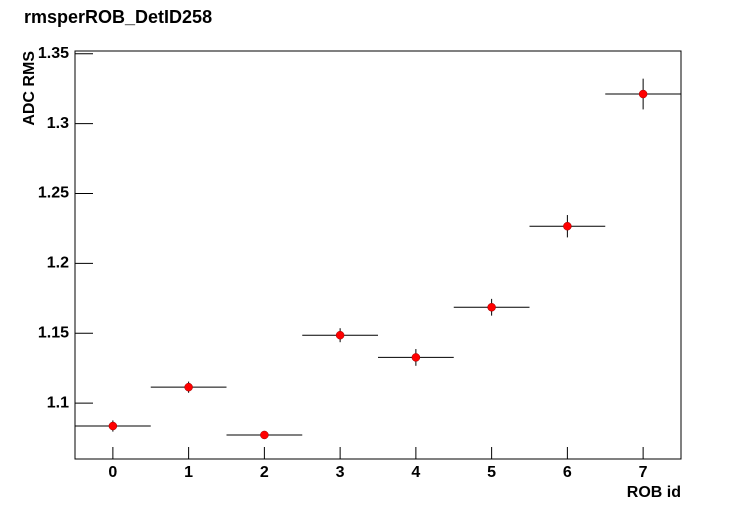 This screenshot has width=756, height=511. Describe the element at coordinates (58, 263) in the screenshot. I see `y-tick-label: 1.2` at that location.